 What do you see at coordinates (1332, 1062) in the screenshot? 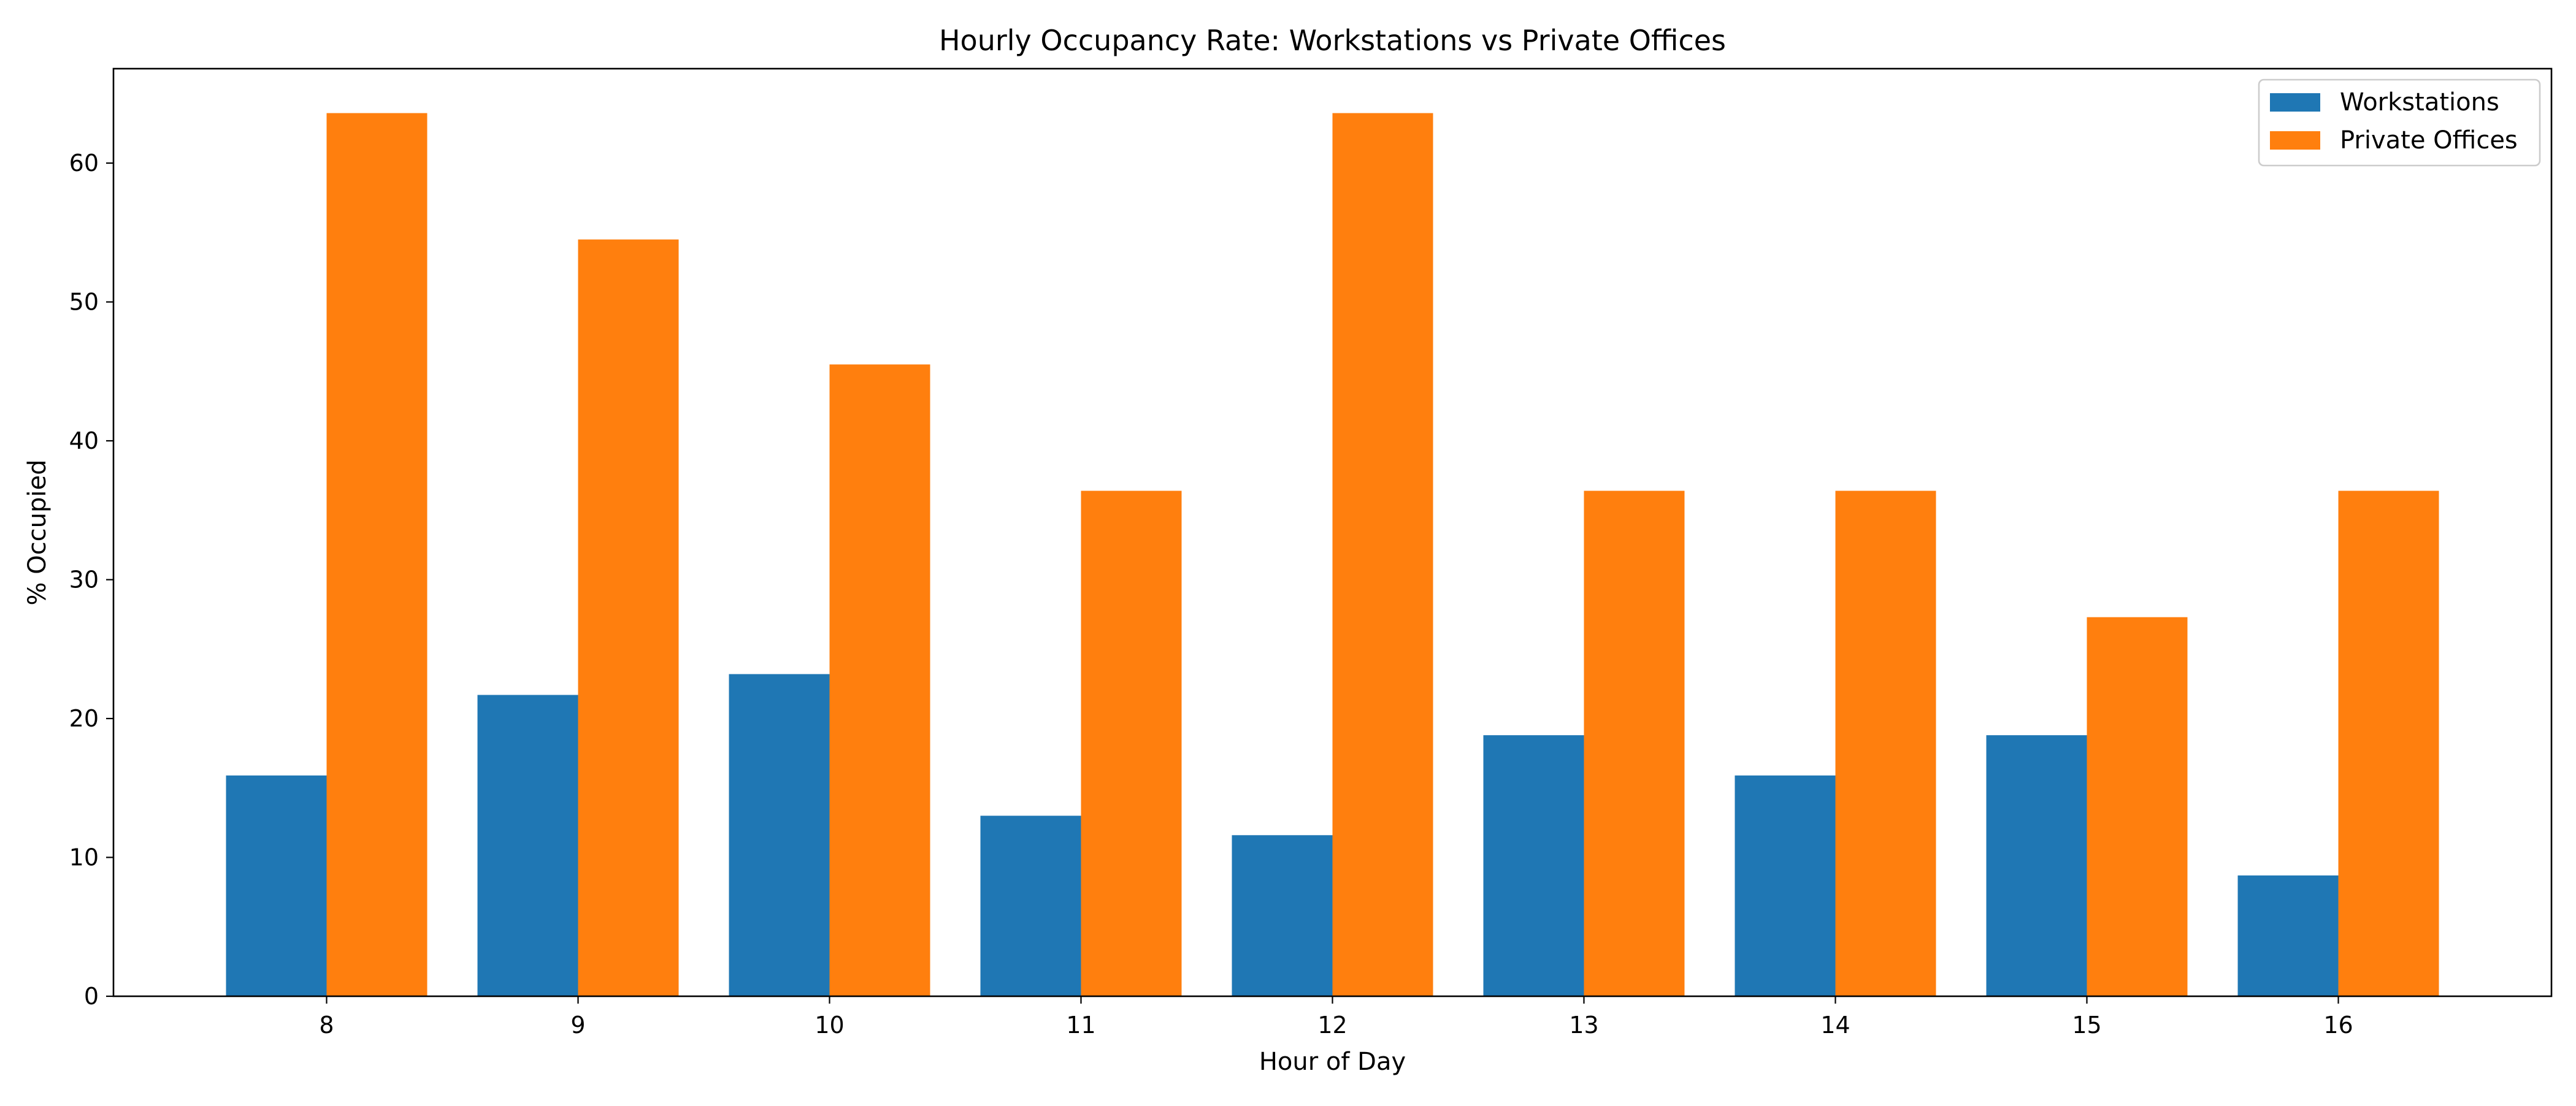
I see `x-axis-label: Hour of Day` at bounding box center [1332, 1062].